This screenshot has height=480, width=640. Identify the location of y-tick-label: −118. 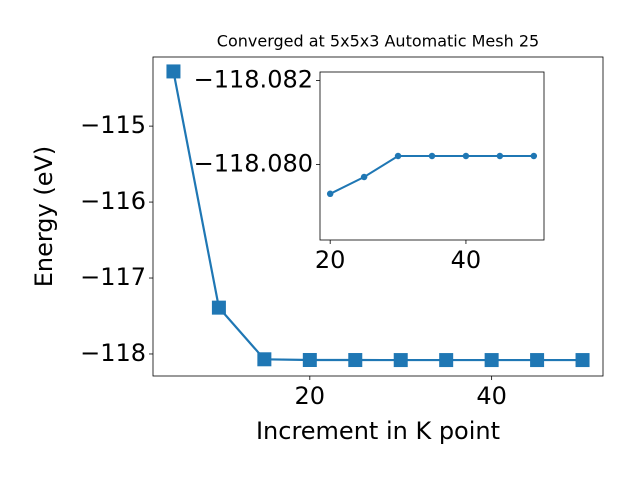
(113, 353).